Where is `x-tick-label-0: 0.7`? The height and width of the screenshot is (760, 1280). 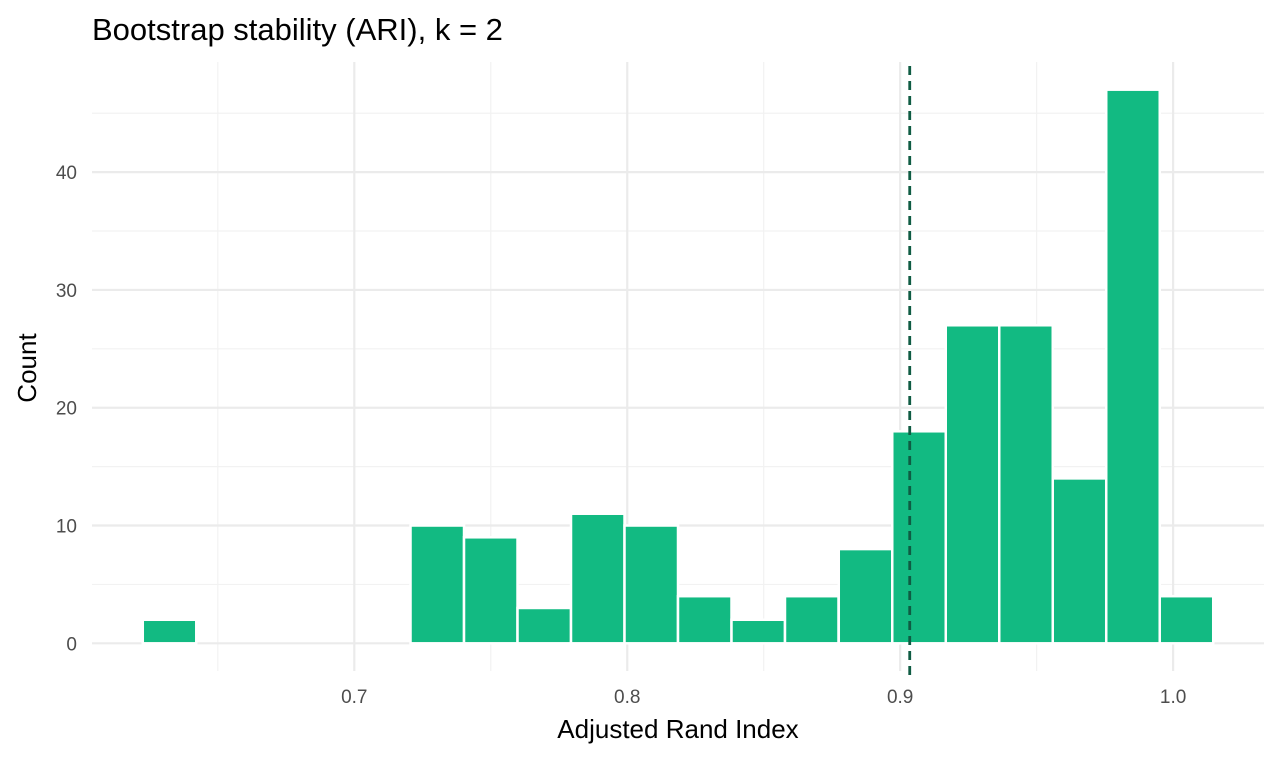 x-tick-label-0: 0.7 is located at coordinates (354, 697).